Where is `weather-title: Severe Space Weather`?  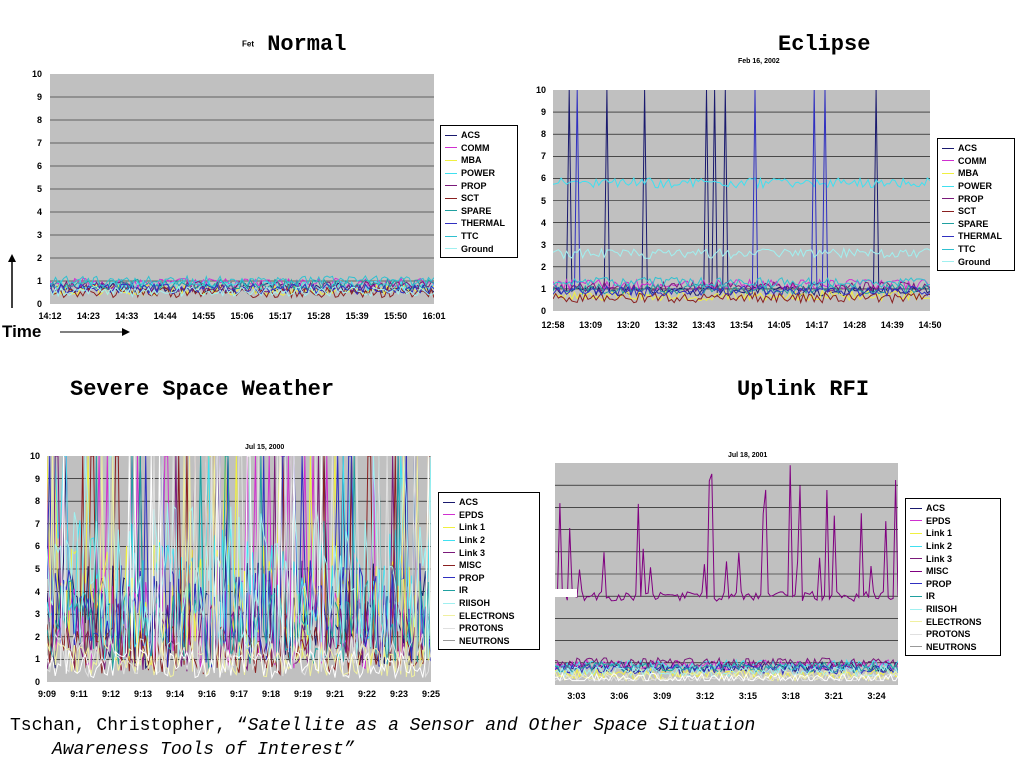 weather-title: Severe Space Weather is located at coordinates (202, 389).